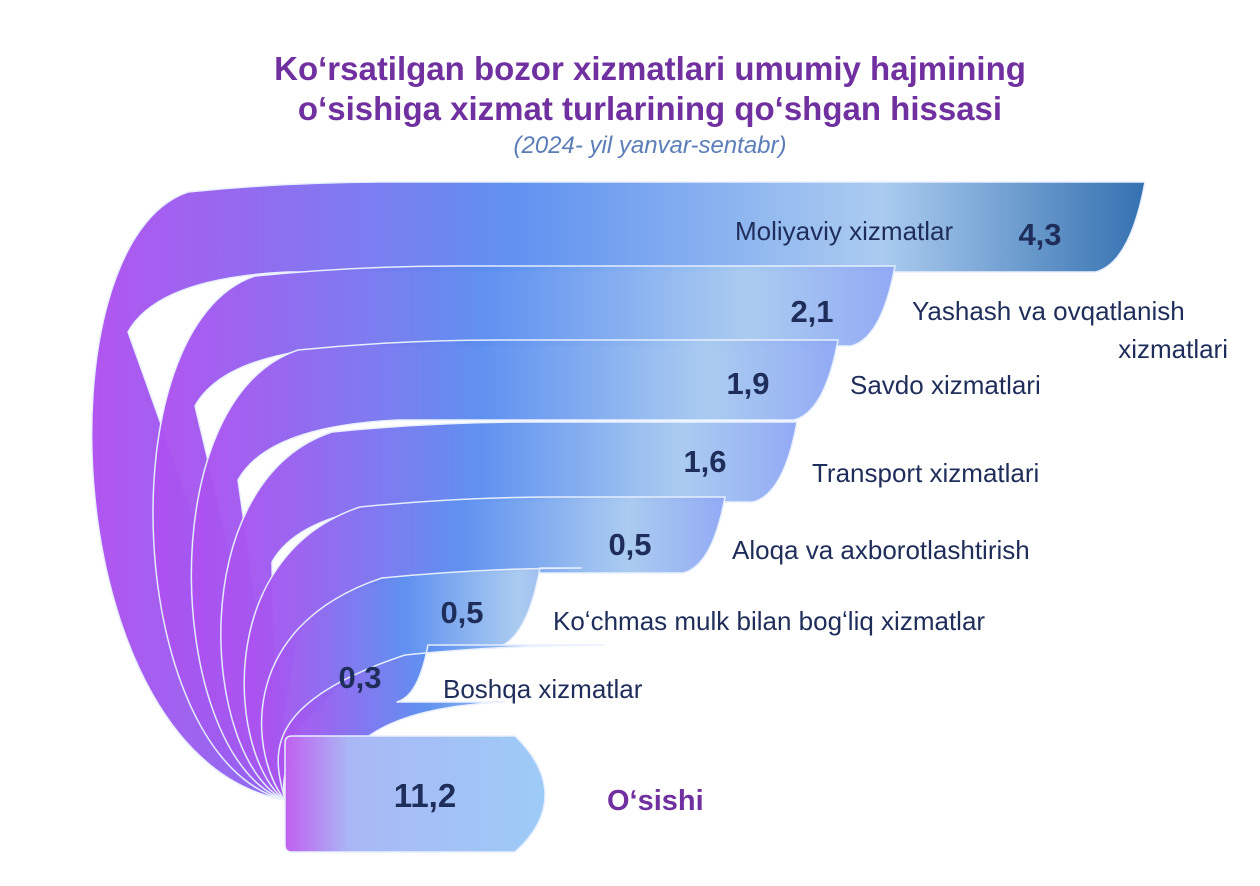 This screenshot has height=886, width=1260. I want to click on category-label-6: Koʻchmas mulk bilan bogʻliq xizmatlar, so click(769, 621).